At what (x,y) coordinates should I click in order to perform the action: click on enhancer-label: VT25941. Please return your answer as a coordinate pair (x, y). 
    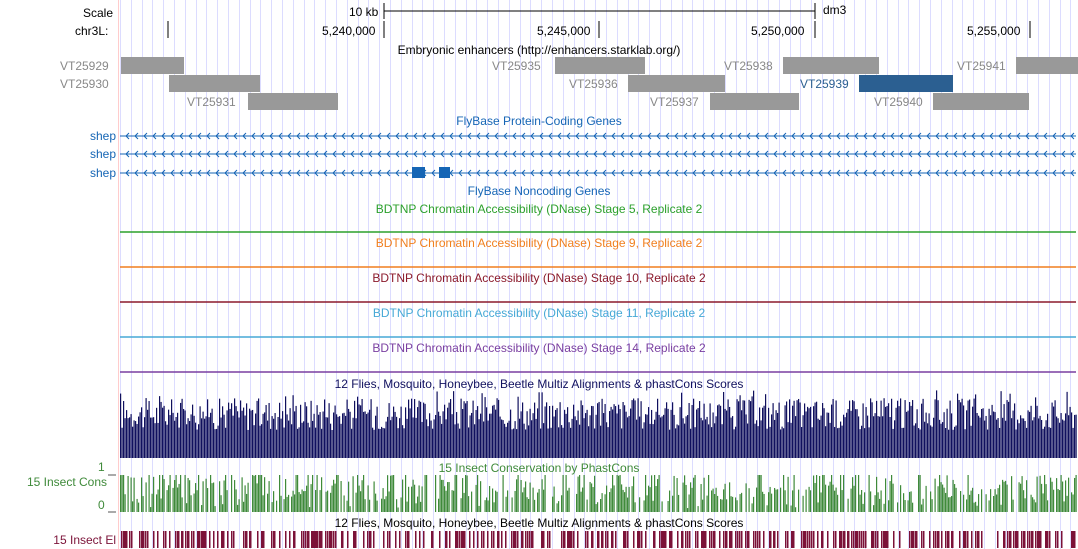
    Looking at the image, I should click on (981, 66).